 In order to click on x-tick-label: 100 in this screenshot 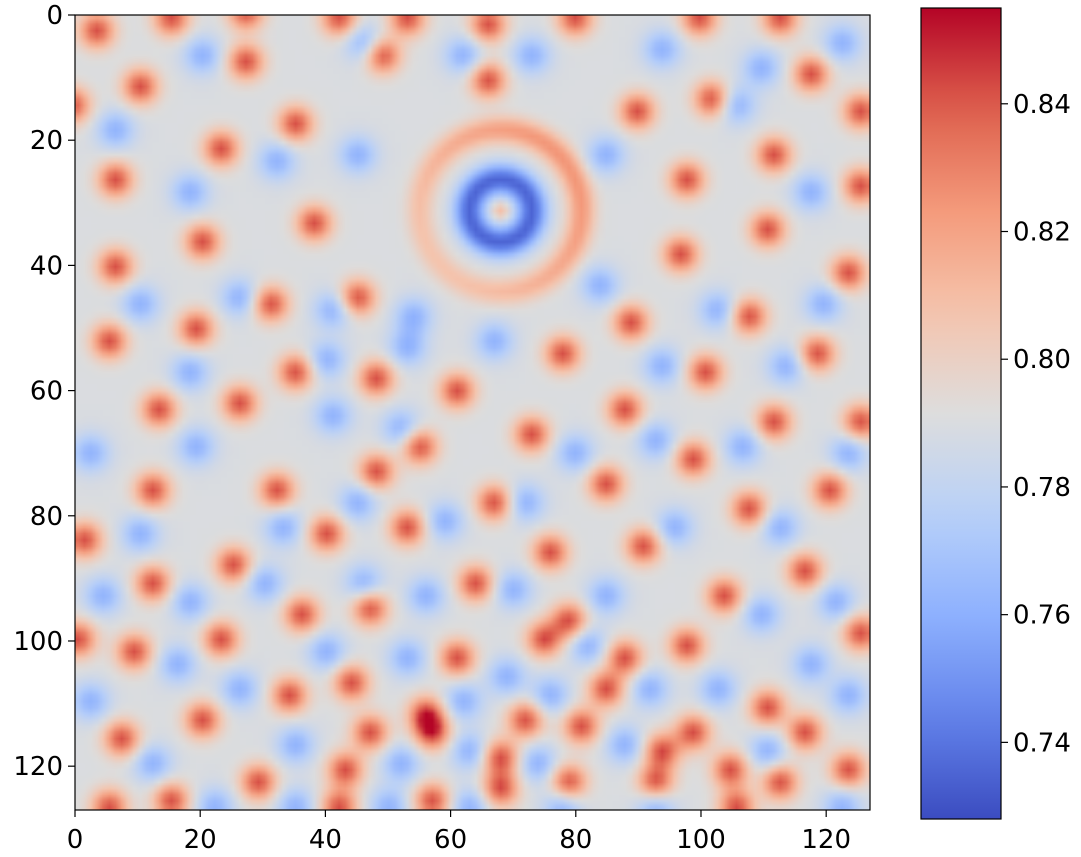, I will do `click(701, 840)`.